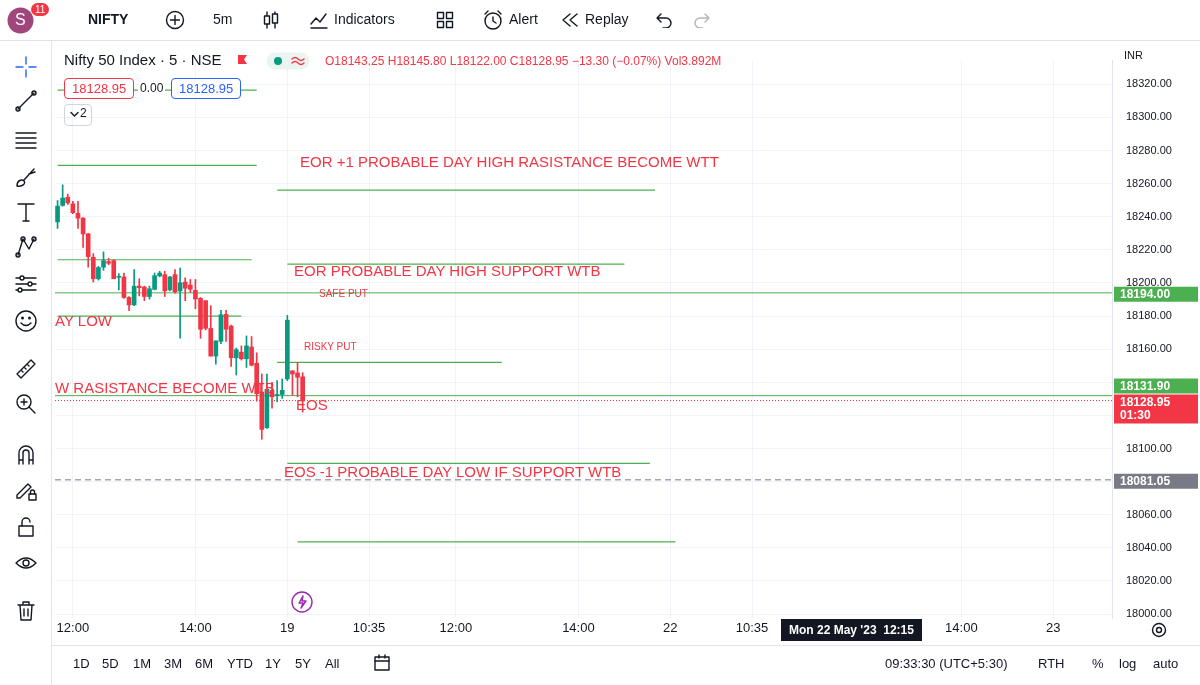 The width and height of the screenshot is (1200, 685). What do you see at coordinates (670, 628) in the screenshot?
I see `x-tick-label: 22` at bounding box center [670, 628].